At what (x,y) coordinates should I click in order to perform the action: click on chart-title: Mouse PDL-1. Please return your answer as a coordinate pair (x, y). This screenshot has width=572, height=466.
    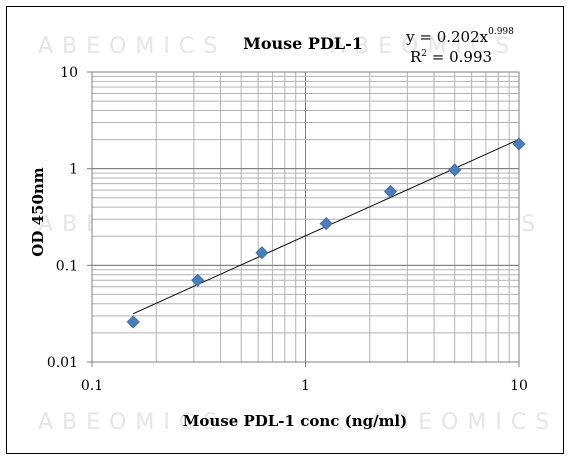
    Looking at the image, I should click on (303, 43).